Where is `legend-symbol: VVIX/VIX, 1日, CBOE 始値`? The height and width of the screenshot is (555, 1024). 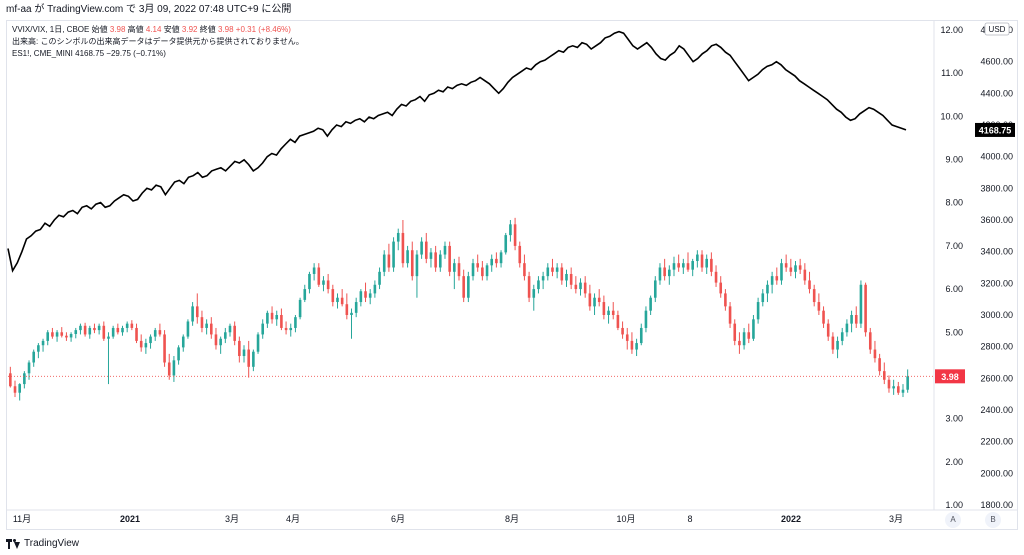
legend-symbol: VVIX/VIX, 1日, CBOE 始値 is located at coordinates (60, 29).